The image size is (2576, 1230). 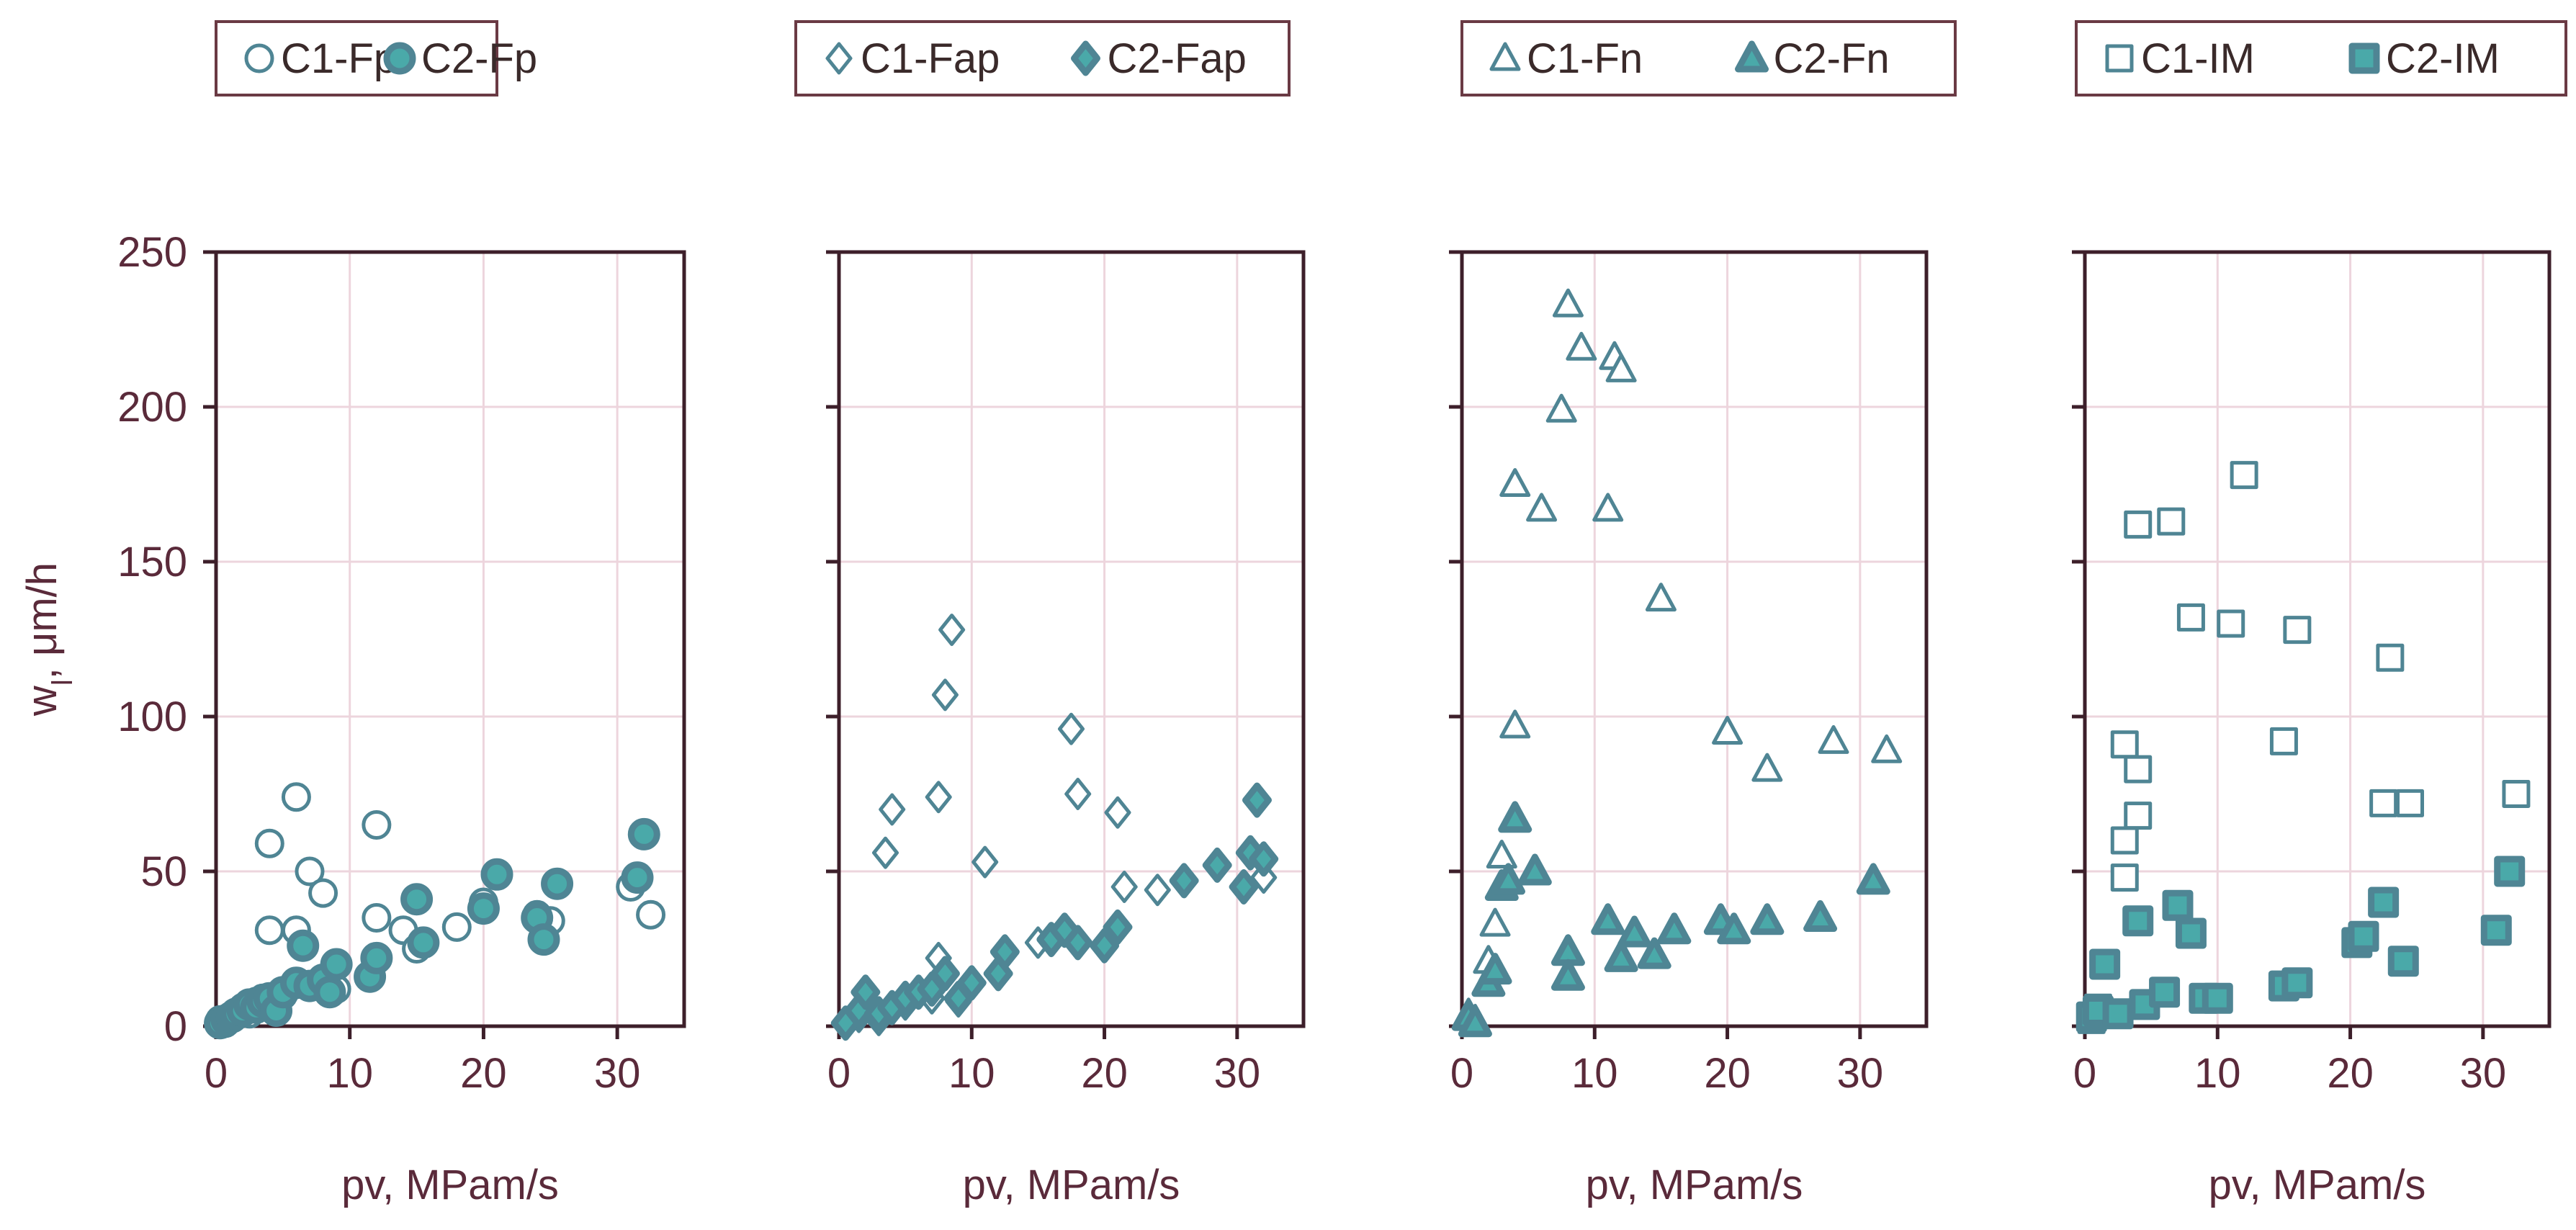 I want to click on series-C2-Fn, so click(x=1670, y=920).